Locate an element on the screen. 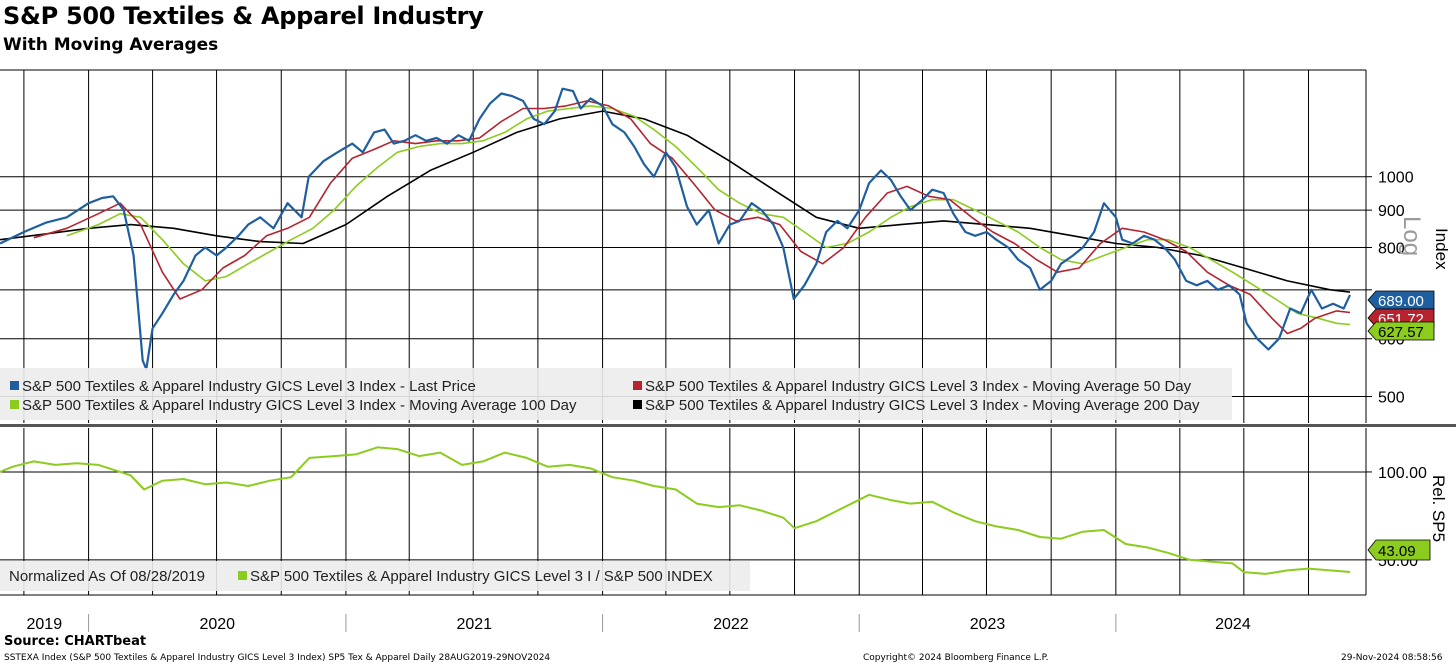  last-value-tag: 43.09 is located at coordinates (1399, 550).